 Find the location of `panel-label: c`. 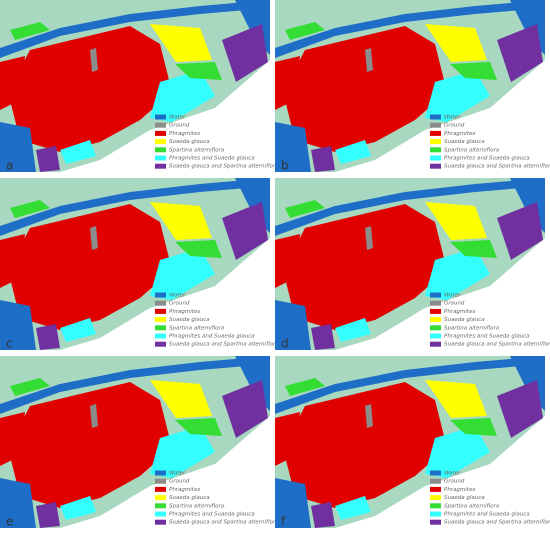

panel-label: c is located at coordinates (9, 344).